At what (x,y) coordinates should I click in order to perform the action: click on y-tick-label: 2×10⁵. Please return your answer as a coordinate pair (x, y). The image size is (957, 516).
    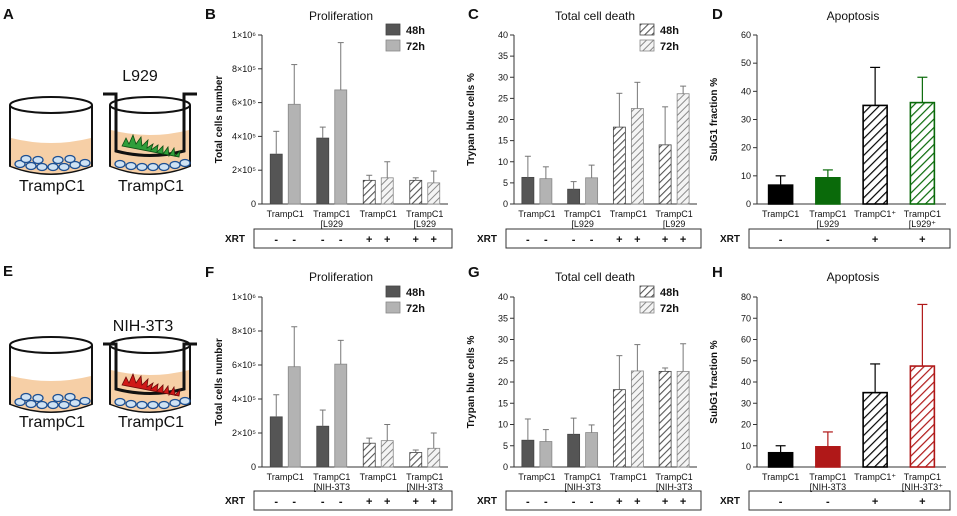
    Looking at the image, I should click on (244, 170).